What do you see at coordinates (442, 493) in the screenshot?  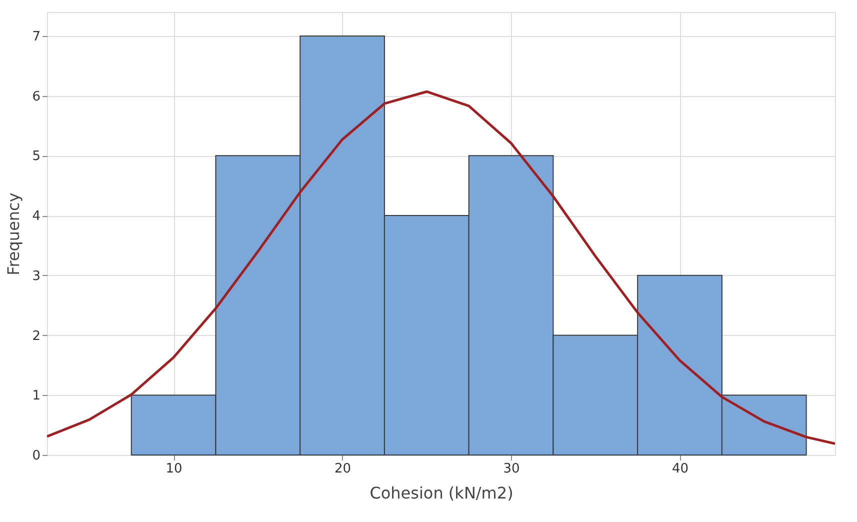 I see `x-axis-title: Cohesion (kN/m2)` at bounding box center [442, 493].